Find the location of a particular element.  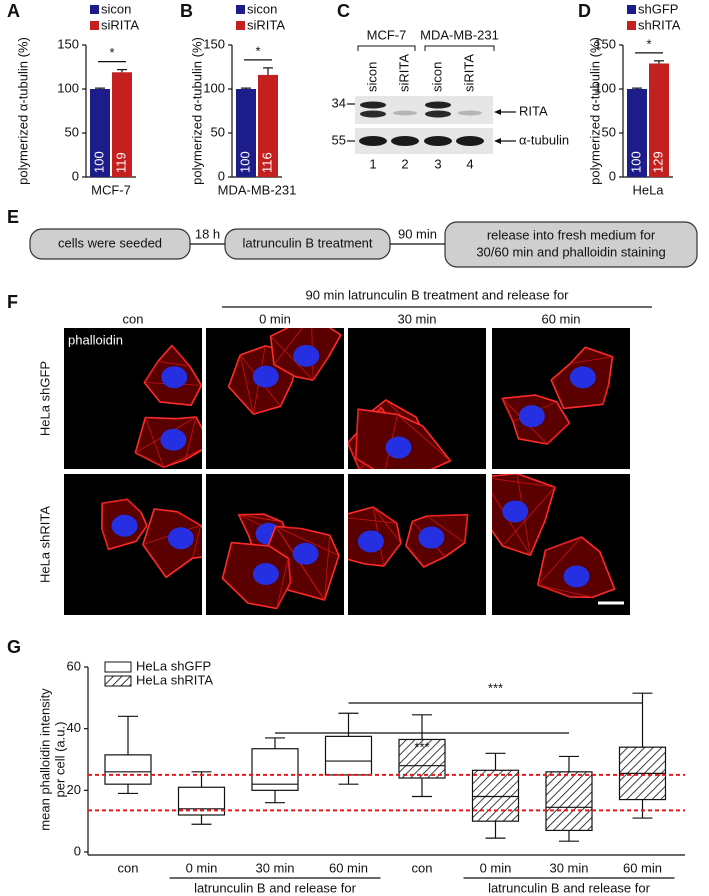

band-arrowhead is located at coordinates (497, 112).